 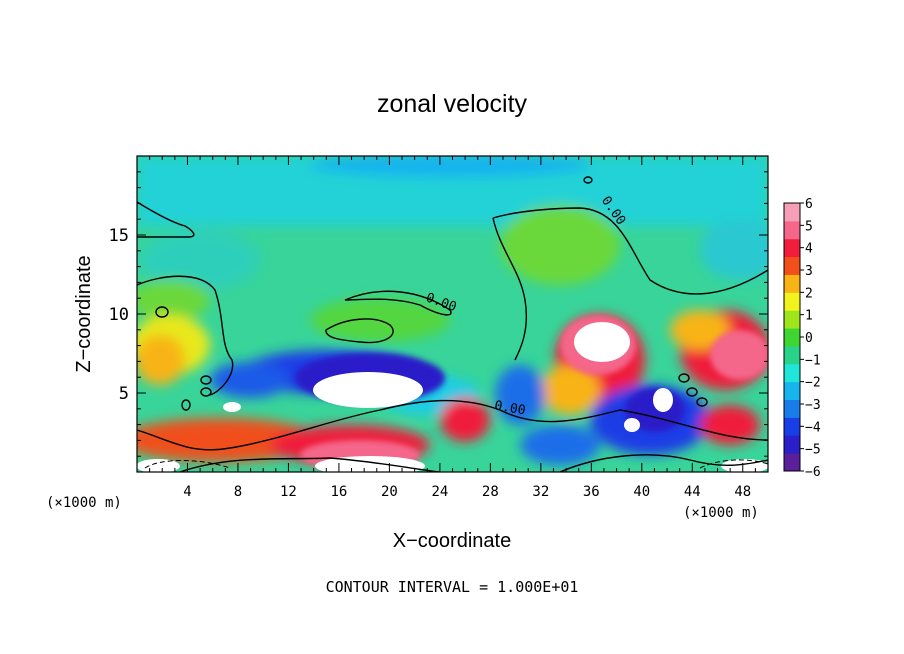 What do you see at coordinates (452, 587) in the screenshot?
I see `contour-interval-footer: CONTOUR INTERVAL = 1.000E+01` at bounding box center [452, 587].